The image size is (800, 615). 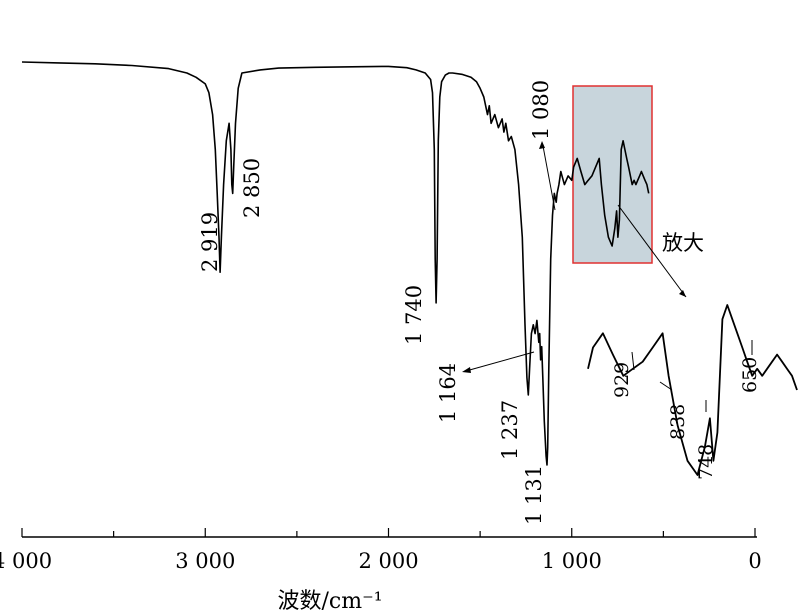 What do you see at coordinates (683, 243) in the screenshot?
I see `zoom-label: 放大` at bounding box center [683, 243].